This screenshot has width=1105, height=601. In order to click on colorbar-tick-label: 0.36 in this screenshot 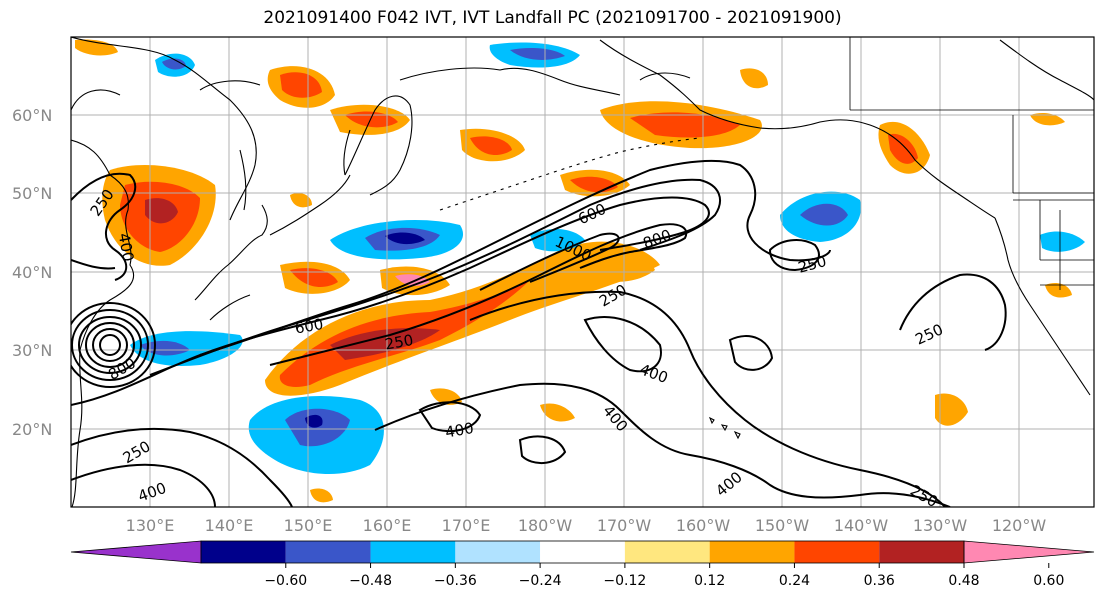, I will do `click(879, 581)`.